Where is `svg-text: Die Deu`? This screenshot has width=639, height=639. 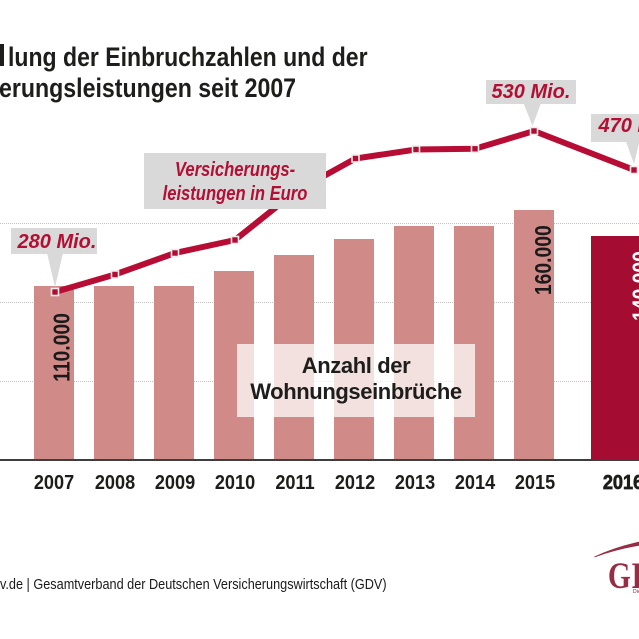 svg-text: Die Deu is located at coordinates (636, 592).